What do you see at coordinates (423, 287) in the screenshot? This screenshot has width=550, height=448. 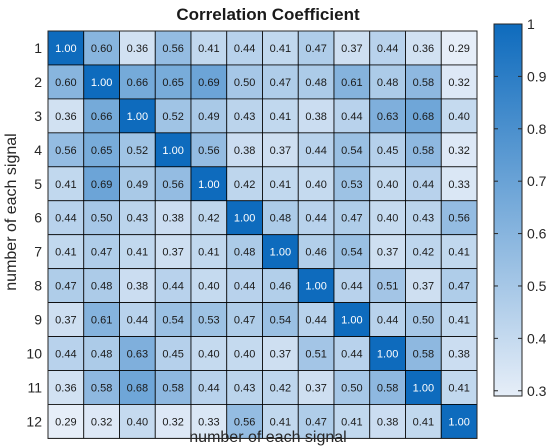 I see `cell-value-label-r8-c11: 0.37` at bounding box center [423, 287].